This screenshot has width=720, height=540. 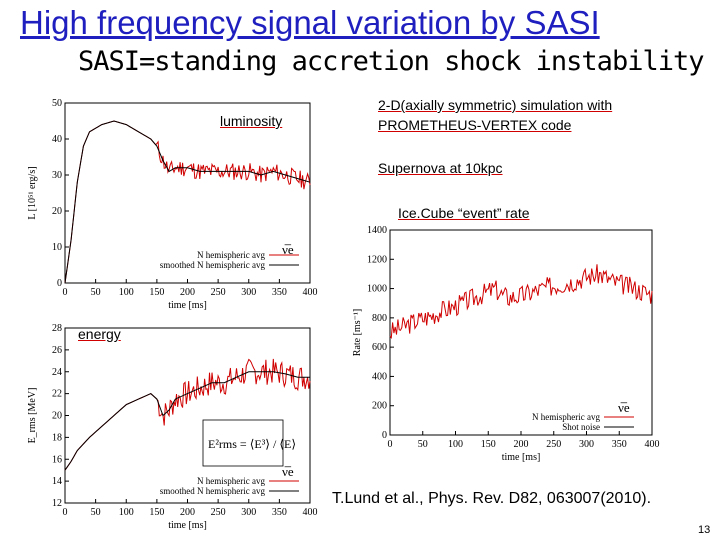 What do you see at coordinates (379, 347) in the screenshot?
I see `icecube-rate-ytick-label: 600` at bounding box center [379, 347].